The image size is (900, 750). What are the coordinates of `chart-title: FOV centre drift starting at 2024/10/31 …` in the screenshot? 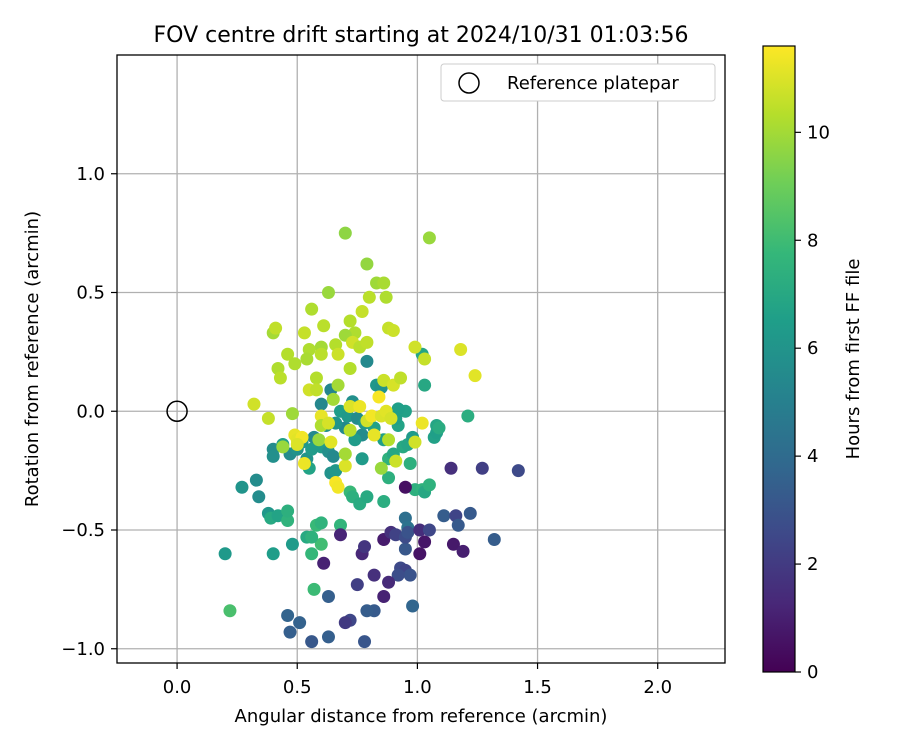 It's located at (421, 35).